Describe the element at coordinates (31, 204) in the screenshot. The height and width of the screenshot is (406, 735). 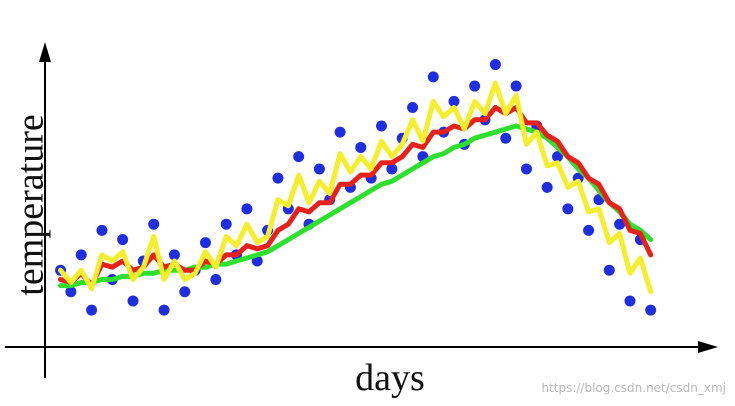
I see `y-axis-label: temperature` at that location.